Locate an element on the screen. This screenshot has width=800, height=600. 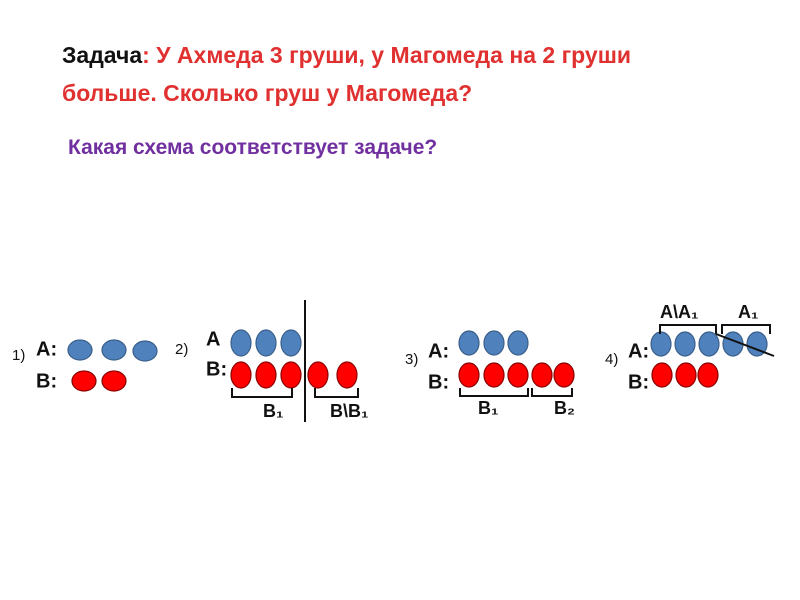
brace-label: В₂ is located at coordinates (564, 408).